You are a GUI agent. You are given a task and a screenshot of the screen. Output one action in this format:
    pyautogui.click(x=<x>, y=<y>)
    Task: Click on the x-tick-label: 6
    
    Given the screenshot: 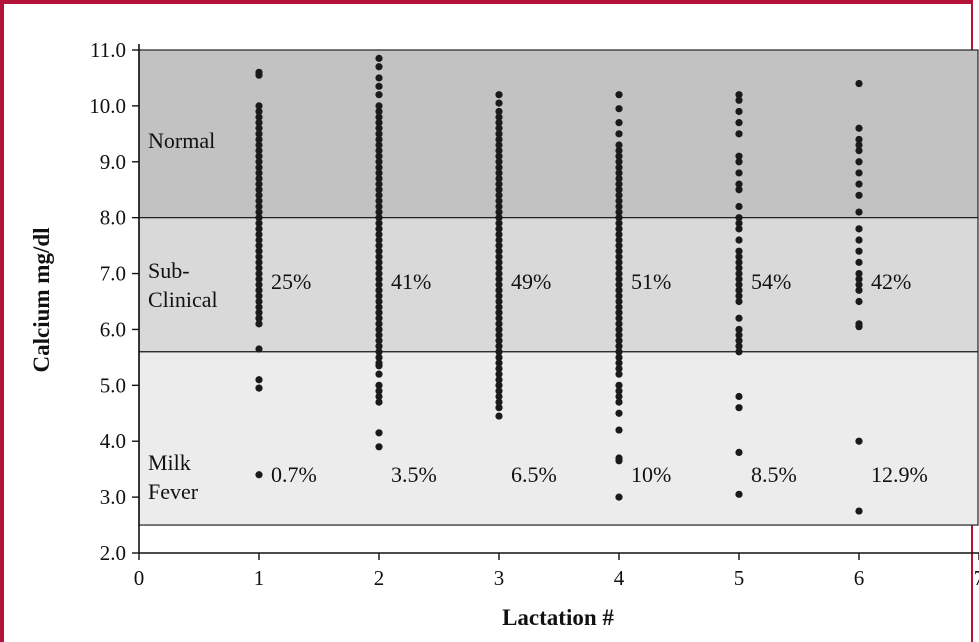 What is the action you would take?
    pyautogui.click(x=859, y=578)
    